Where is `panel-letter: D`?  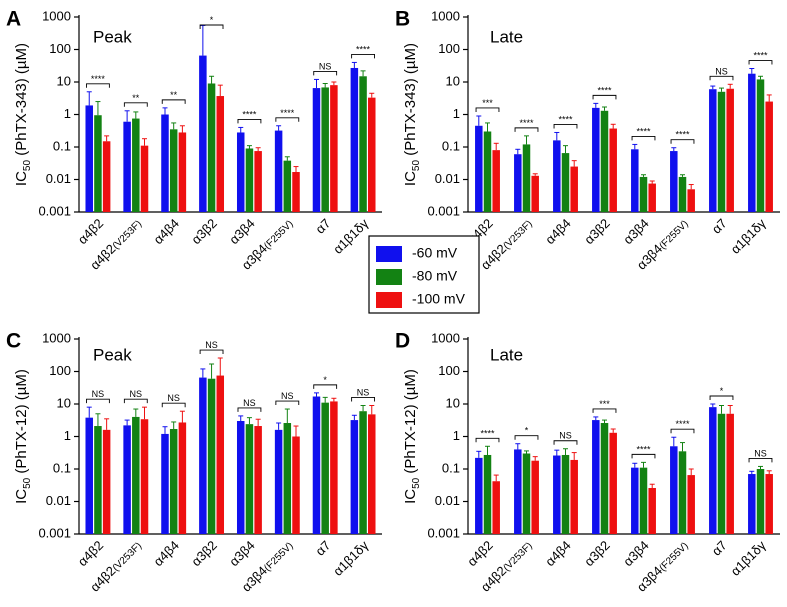 panel-letter: D is located at coordinates (402, 341).